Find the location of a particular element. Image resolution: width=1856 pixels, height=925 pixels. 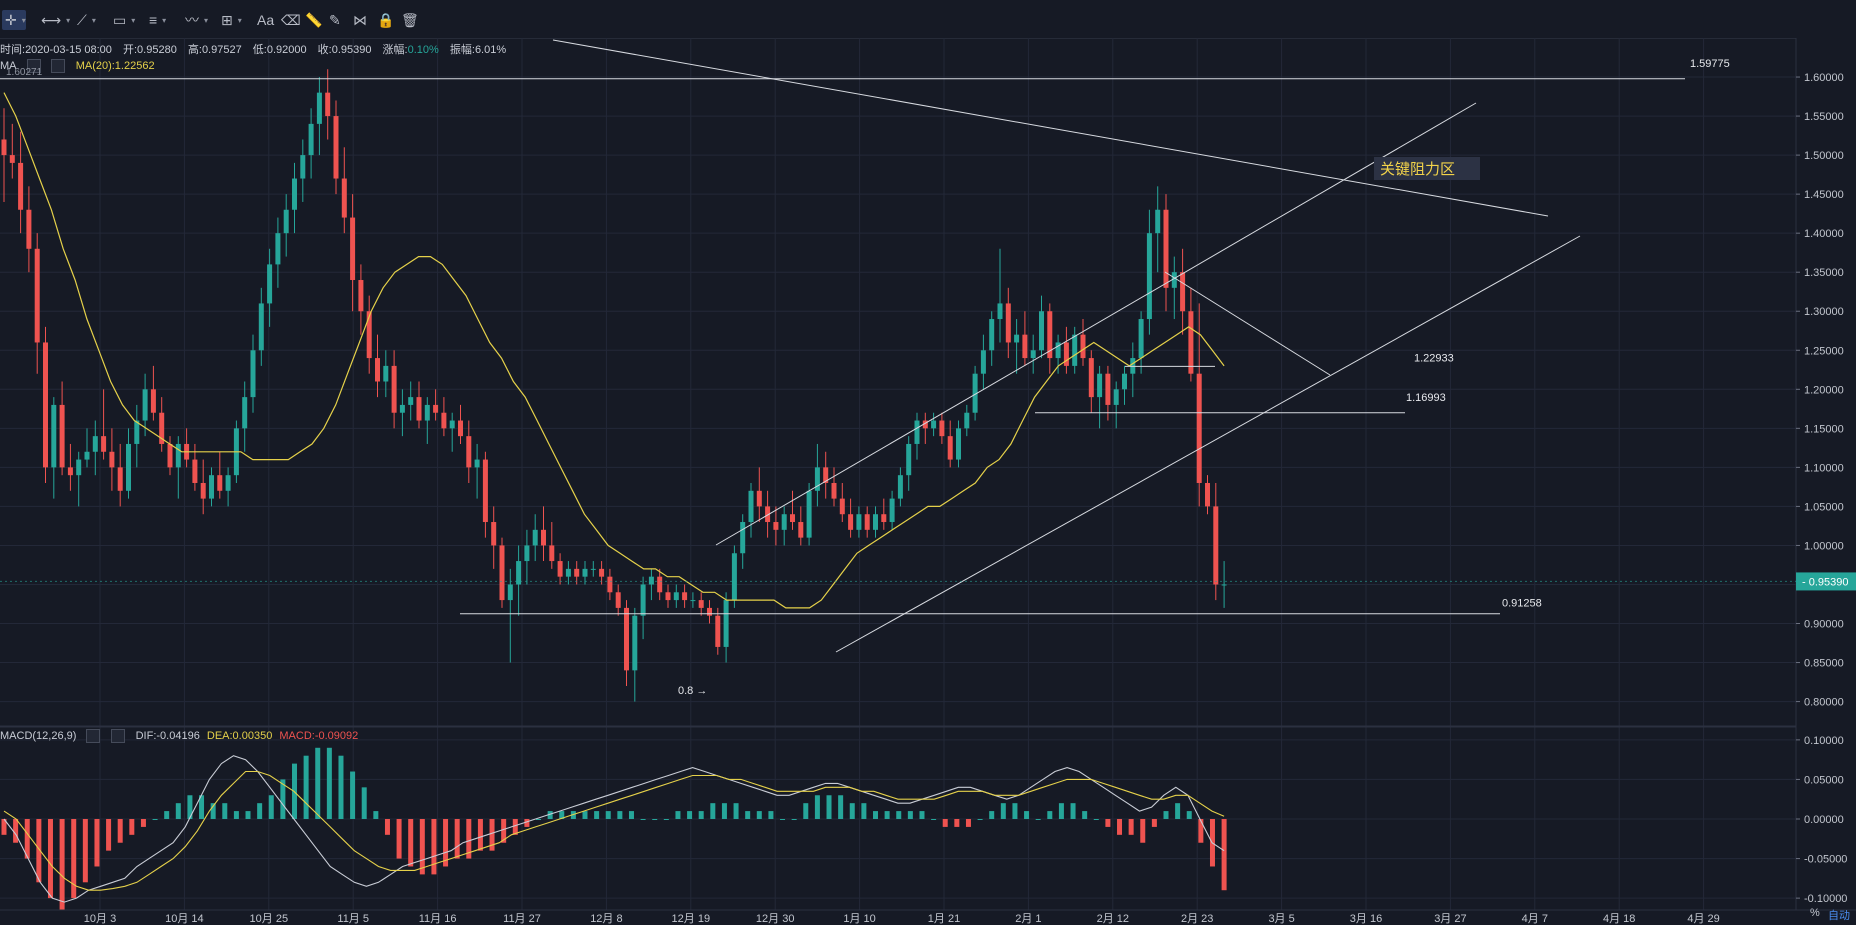

magnet-tool: ⋈ is located at coordinates (360, 20).